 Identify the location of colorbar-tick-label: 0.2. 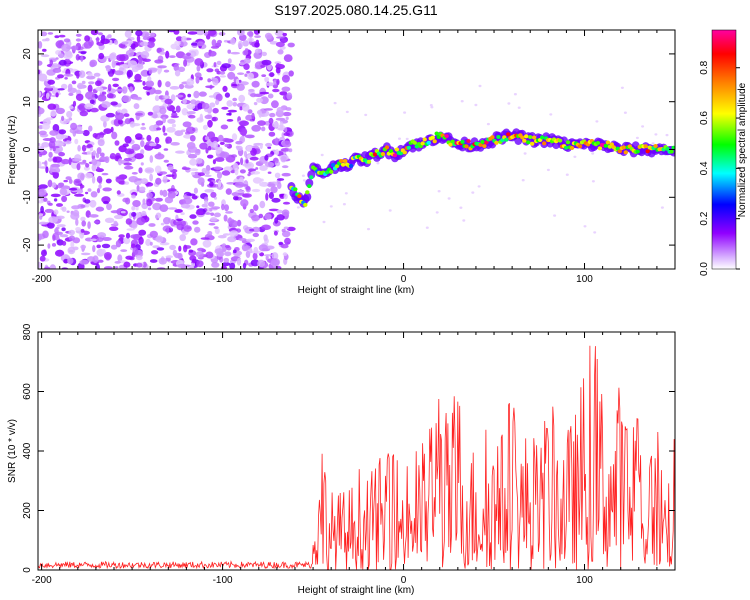
(704, 218).